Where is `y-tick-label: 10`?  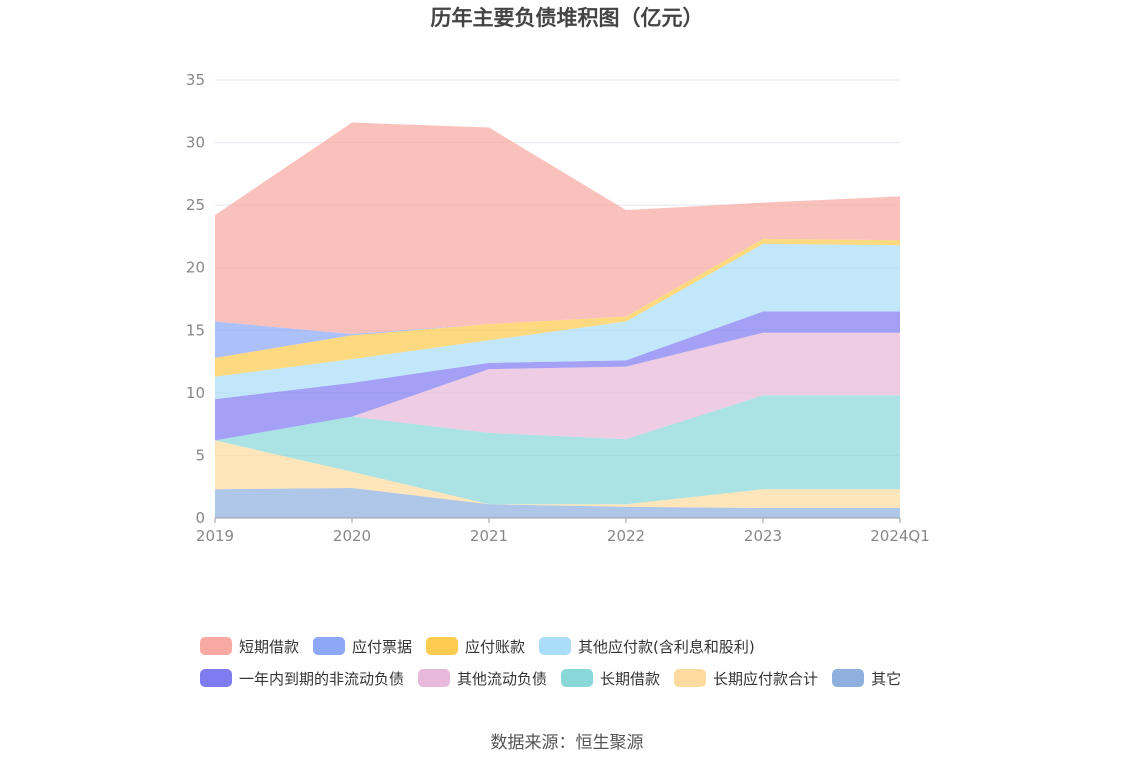 y-tick-label: 10 is located at coordinates (195, 393).